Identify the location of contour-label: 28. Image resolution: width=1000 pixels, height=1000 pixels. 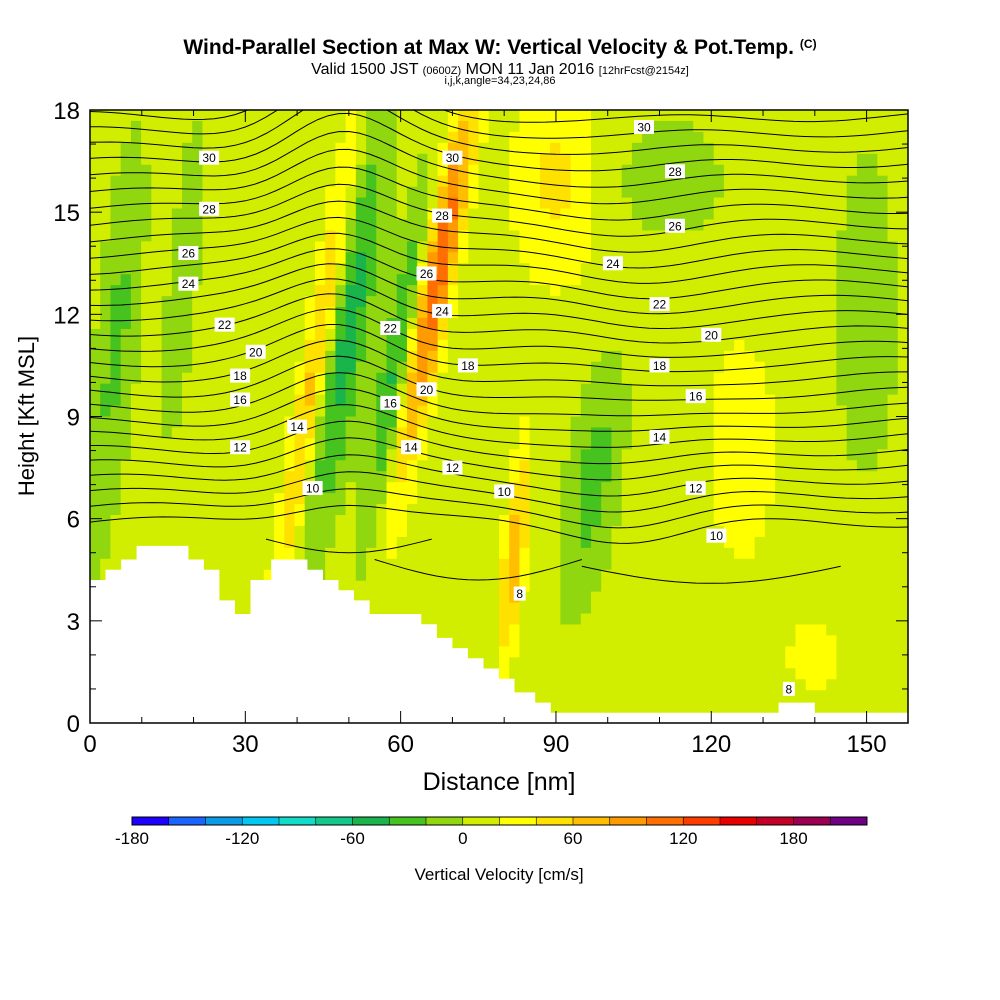
(442, 215).